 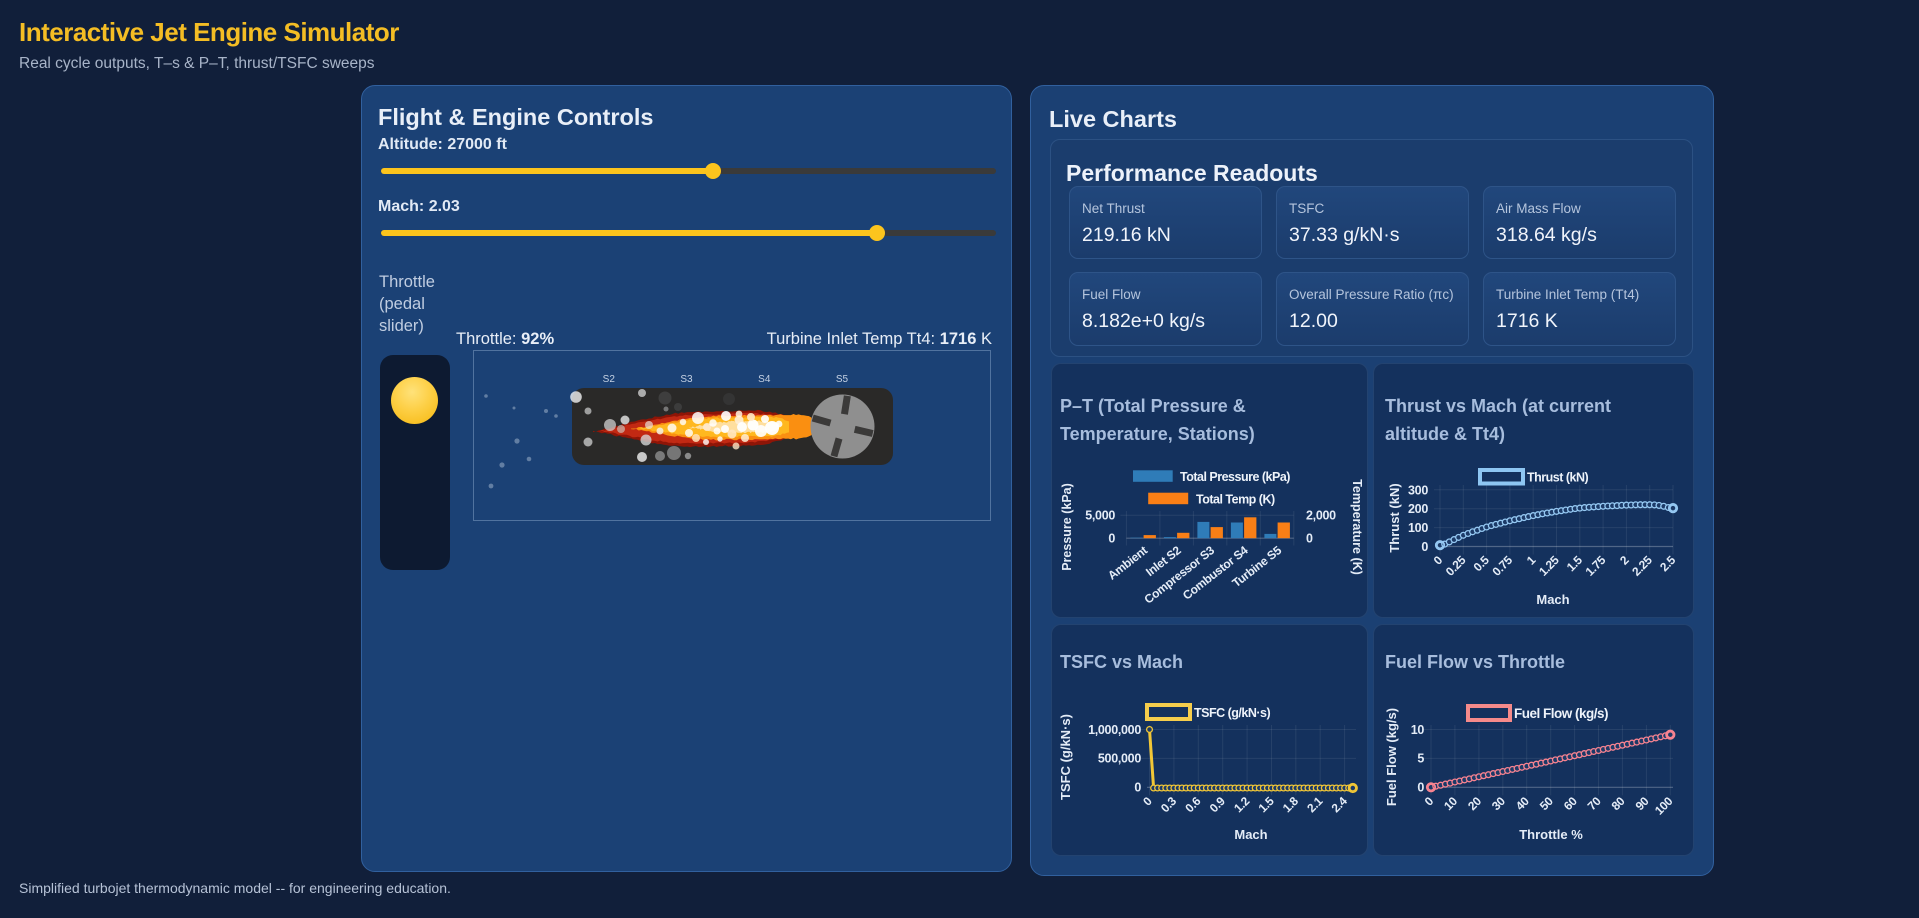 I want to click on svg-text: S5, so click(x=842, y=379).